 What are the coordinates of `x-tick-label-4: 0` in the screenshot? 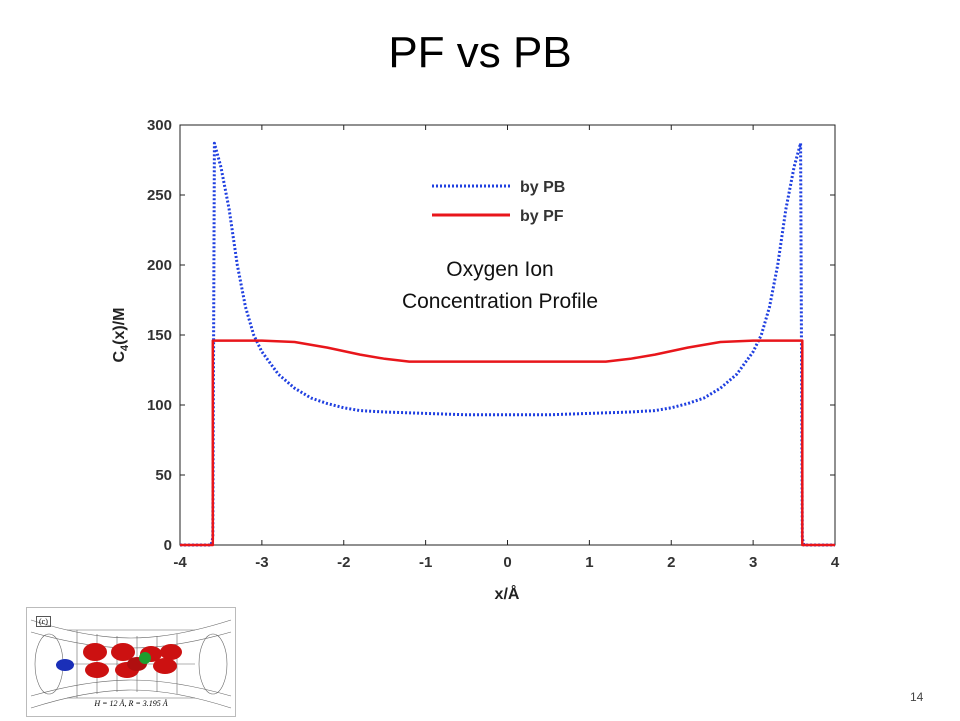 It's located at (507, 562).